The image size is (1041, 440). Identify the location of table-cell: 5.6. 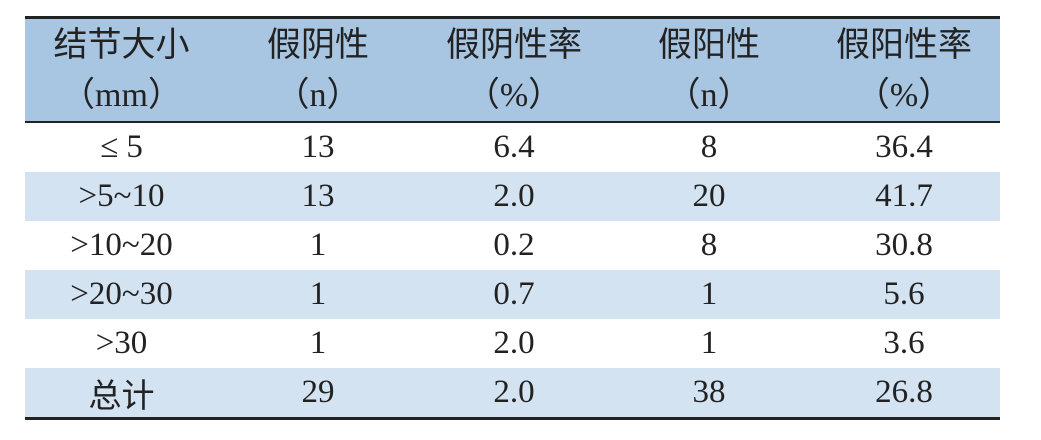
(904, 294).